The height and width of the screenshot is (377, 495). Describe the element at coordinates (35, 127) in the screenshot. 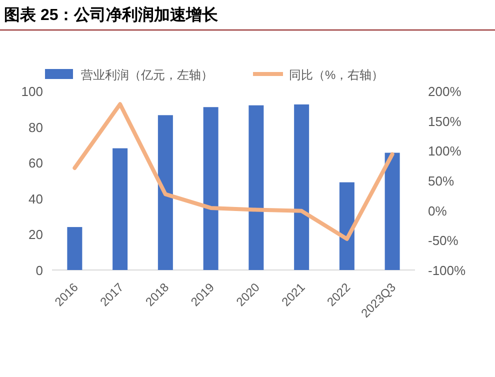

I see `y-tick-label: 80` at that location.